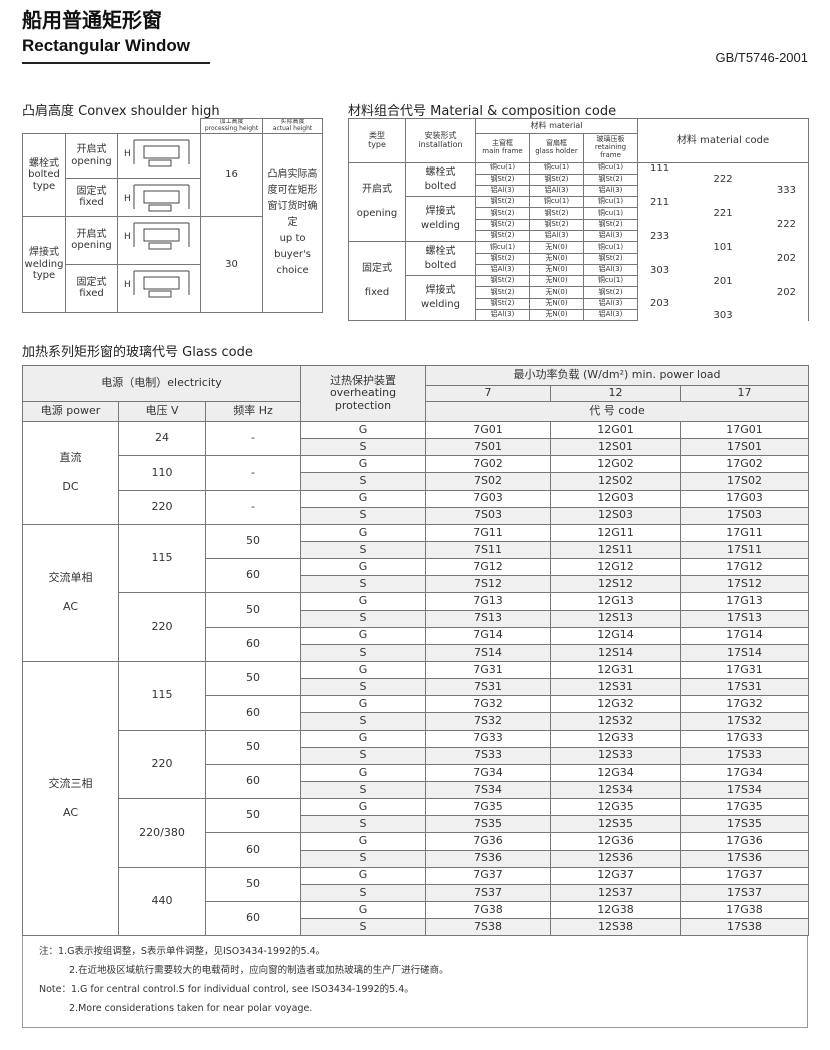 Image resolution: width=830 pixels, height=1050 pixels. What do you see at coordinates (91, 240) in the screenshot?
I see `sub-cell: 开启式 opening` at bounding box center [91, 240].